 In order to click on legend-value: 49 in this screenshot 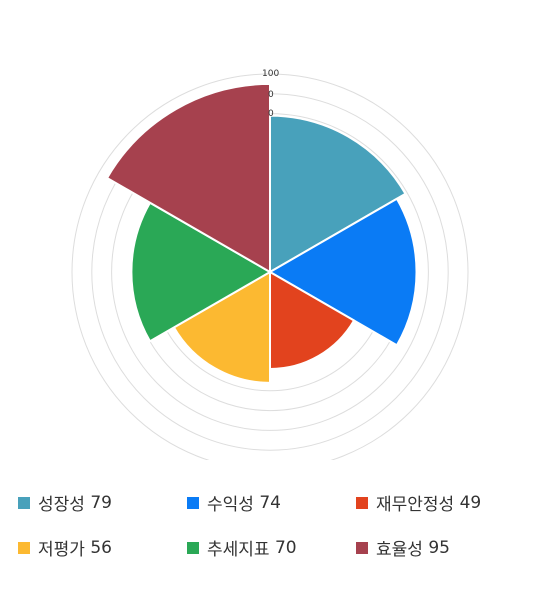, I will do `click(470, 502)`.